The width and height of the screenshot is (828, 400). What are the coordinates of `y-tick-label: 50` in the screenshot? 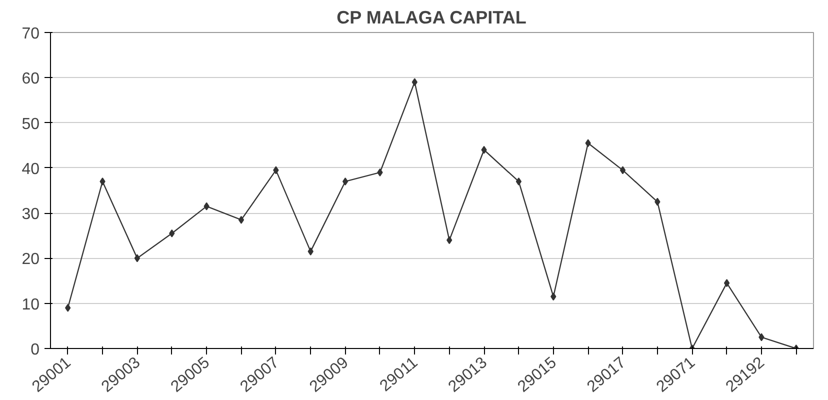 It's located at (31, 124).